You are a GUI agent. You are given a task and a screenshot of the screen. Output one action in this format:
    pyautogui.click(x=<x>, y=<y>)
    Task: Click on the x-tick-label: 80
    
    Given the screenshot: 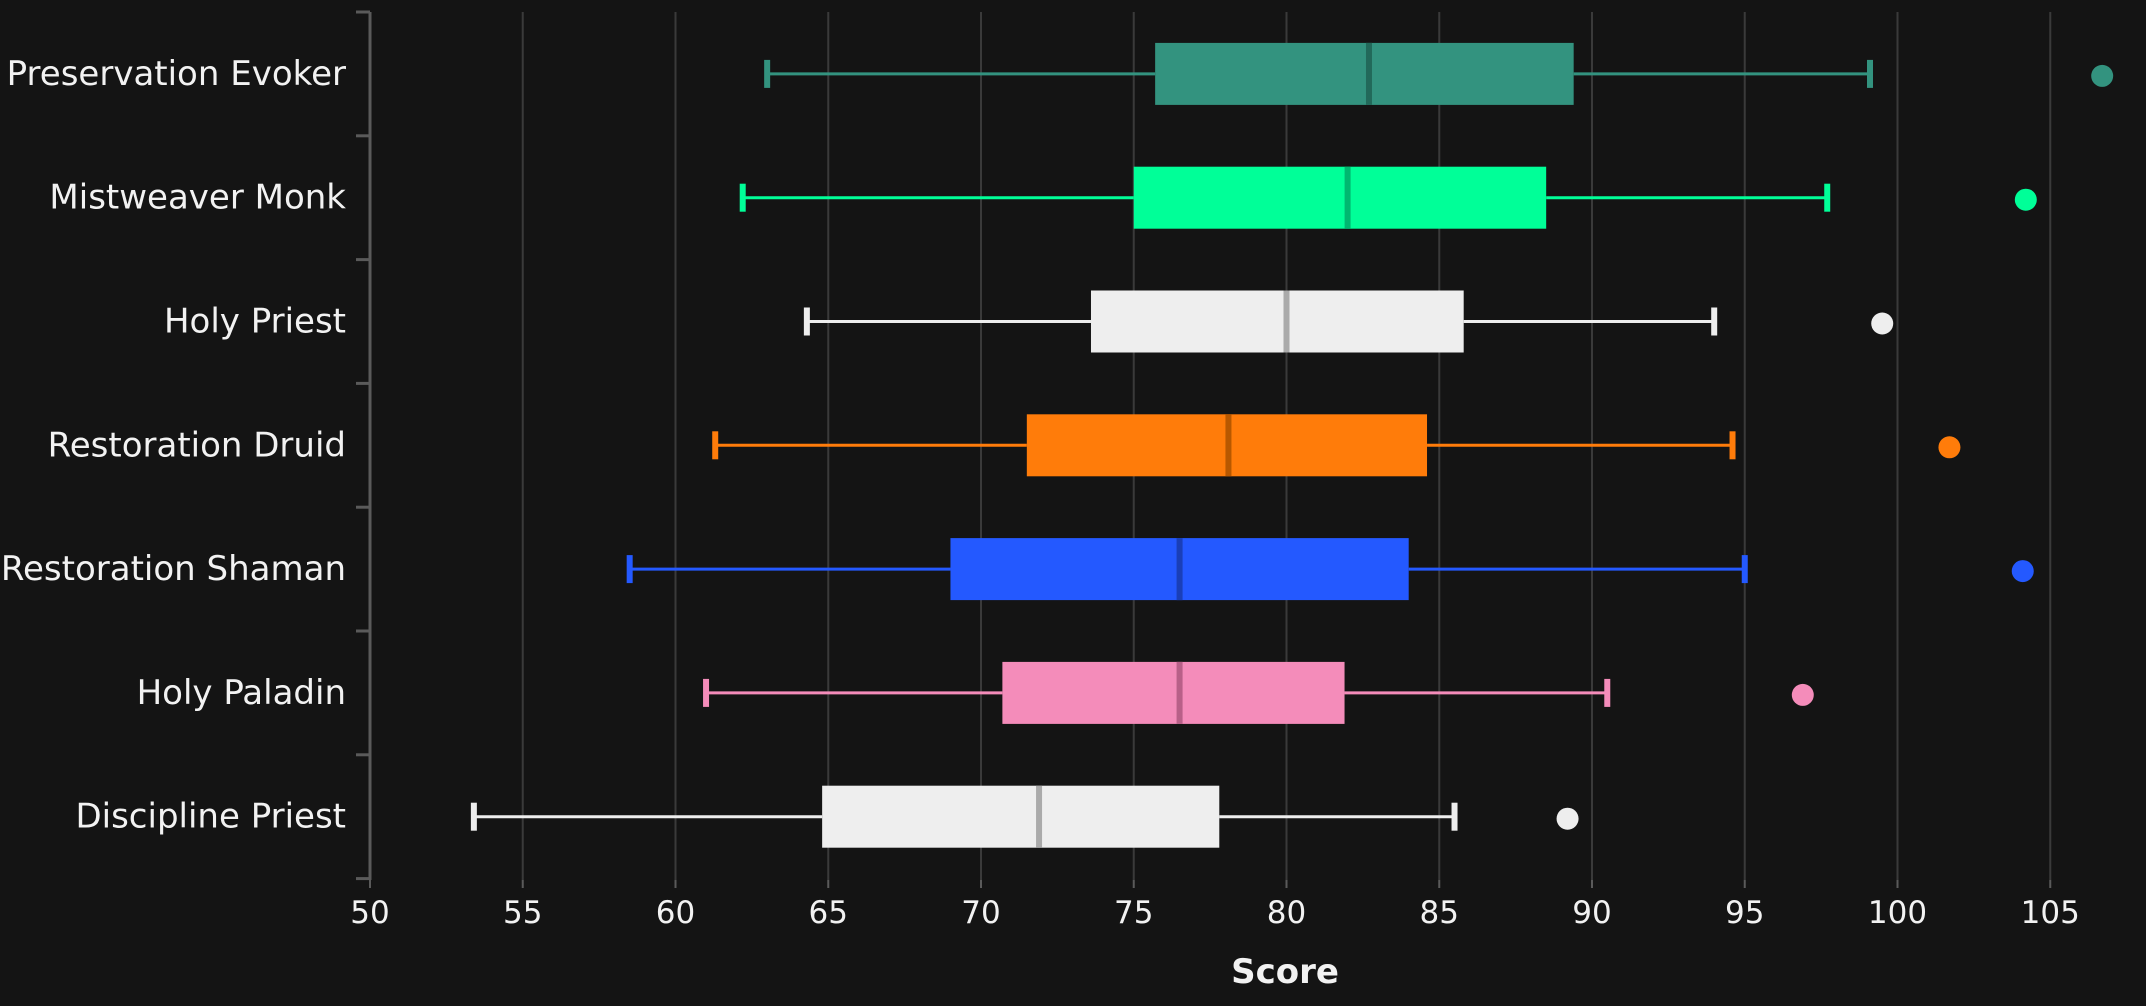 What is the action you would take?
    pyautogui.click(x=1286, y=913)
    